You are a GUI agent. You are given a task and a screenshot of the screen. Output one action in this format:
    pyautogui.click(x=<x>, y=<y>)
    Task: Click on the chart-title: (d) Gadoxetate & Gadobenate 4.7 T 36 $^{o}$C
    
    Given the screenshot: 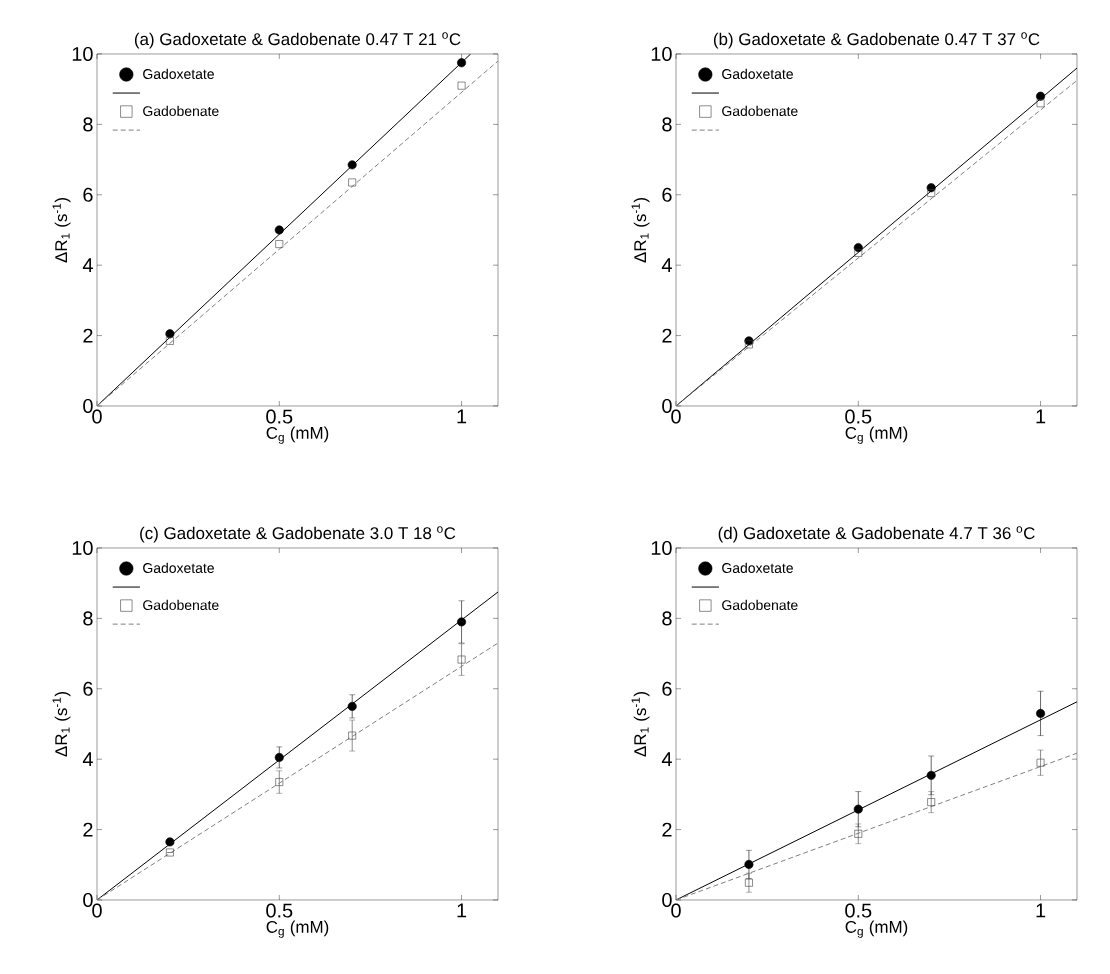 What is the action you would take?
    pyautogui.click(x=876, y=534)
    